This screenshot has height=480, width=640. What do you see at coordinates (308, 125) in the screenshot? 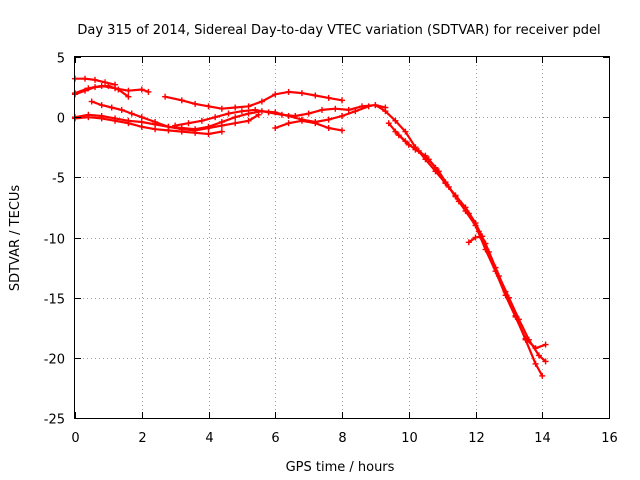
I see `series-arc-i` at bounding box center [308, 125].